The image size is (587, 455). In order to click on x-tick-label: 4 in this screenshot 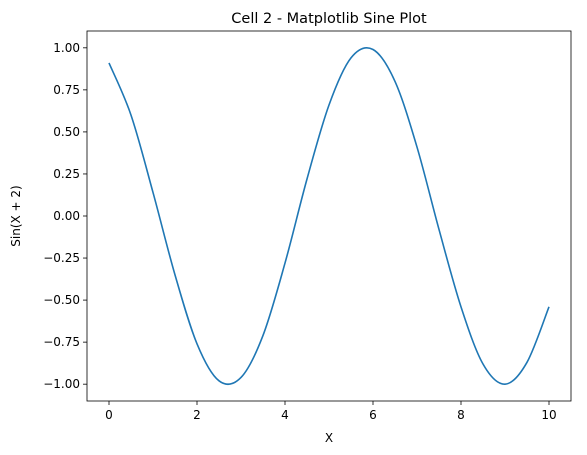, I will do `click(285, 415)`.